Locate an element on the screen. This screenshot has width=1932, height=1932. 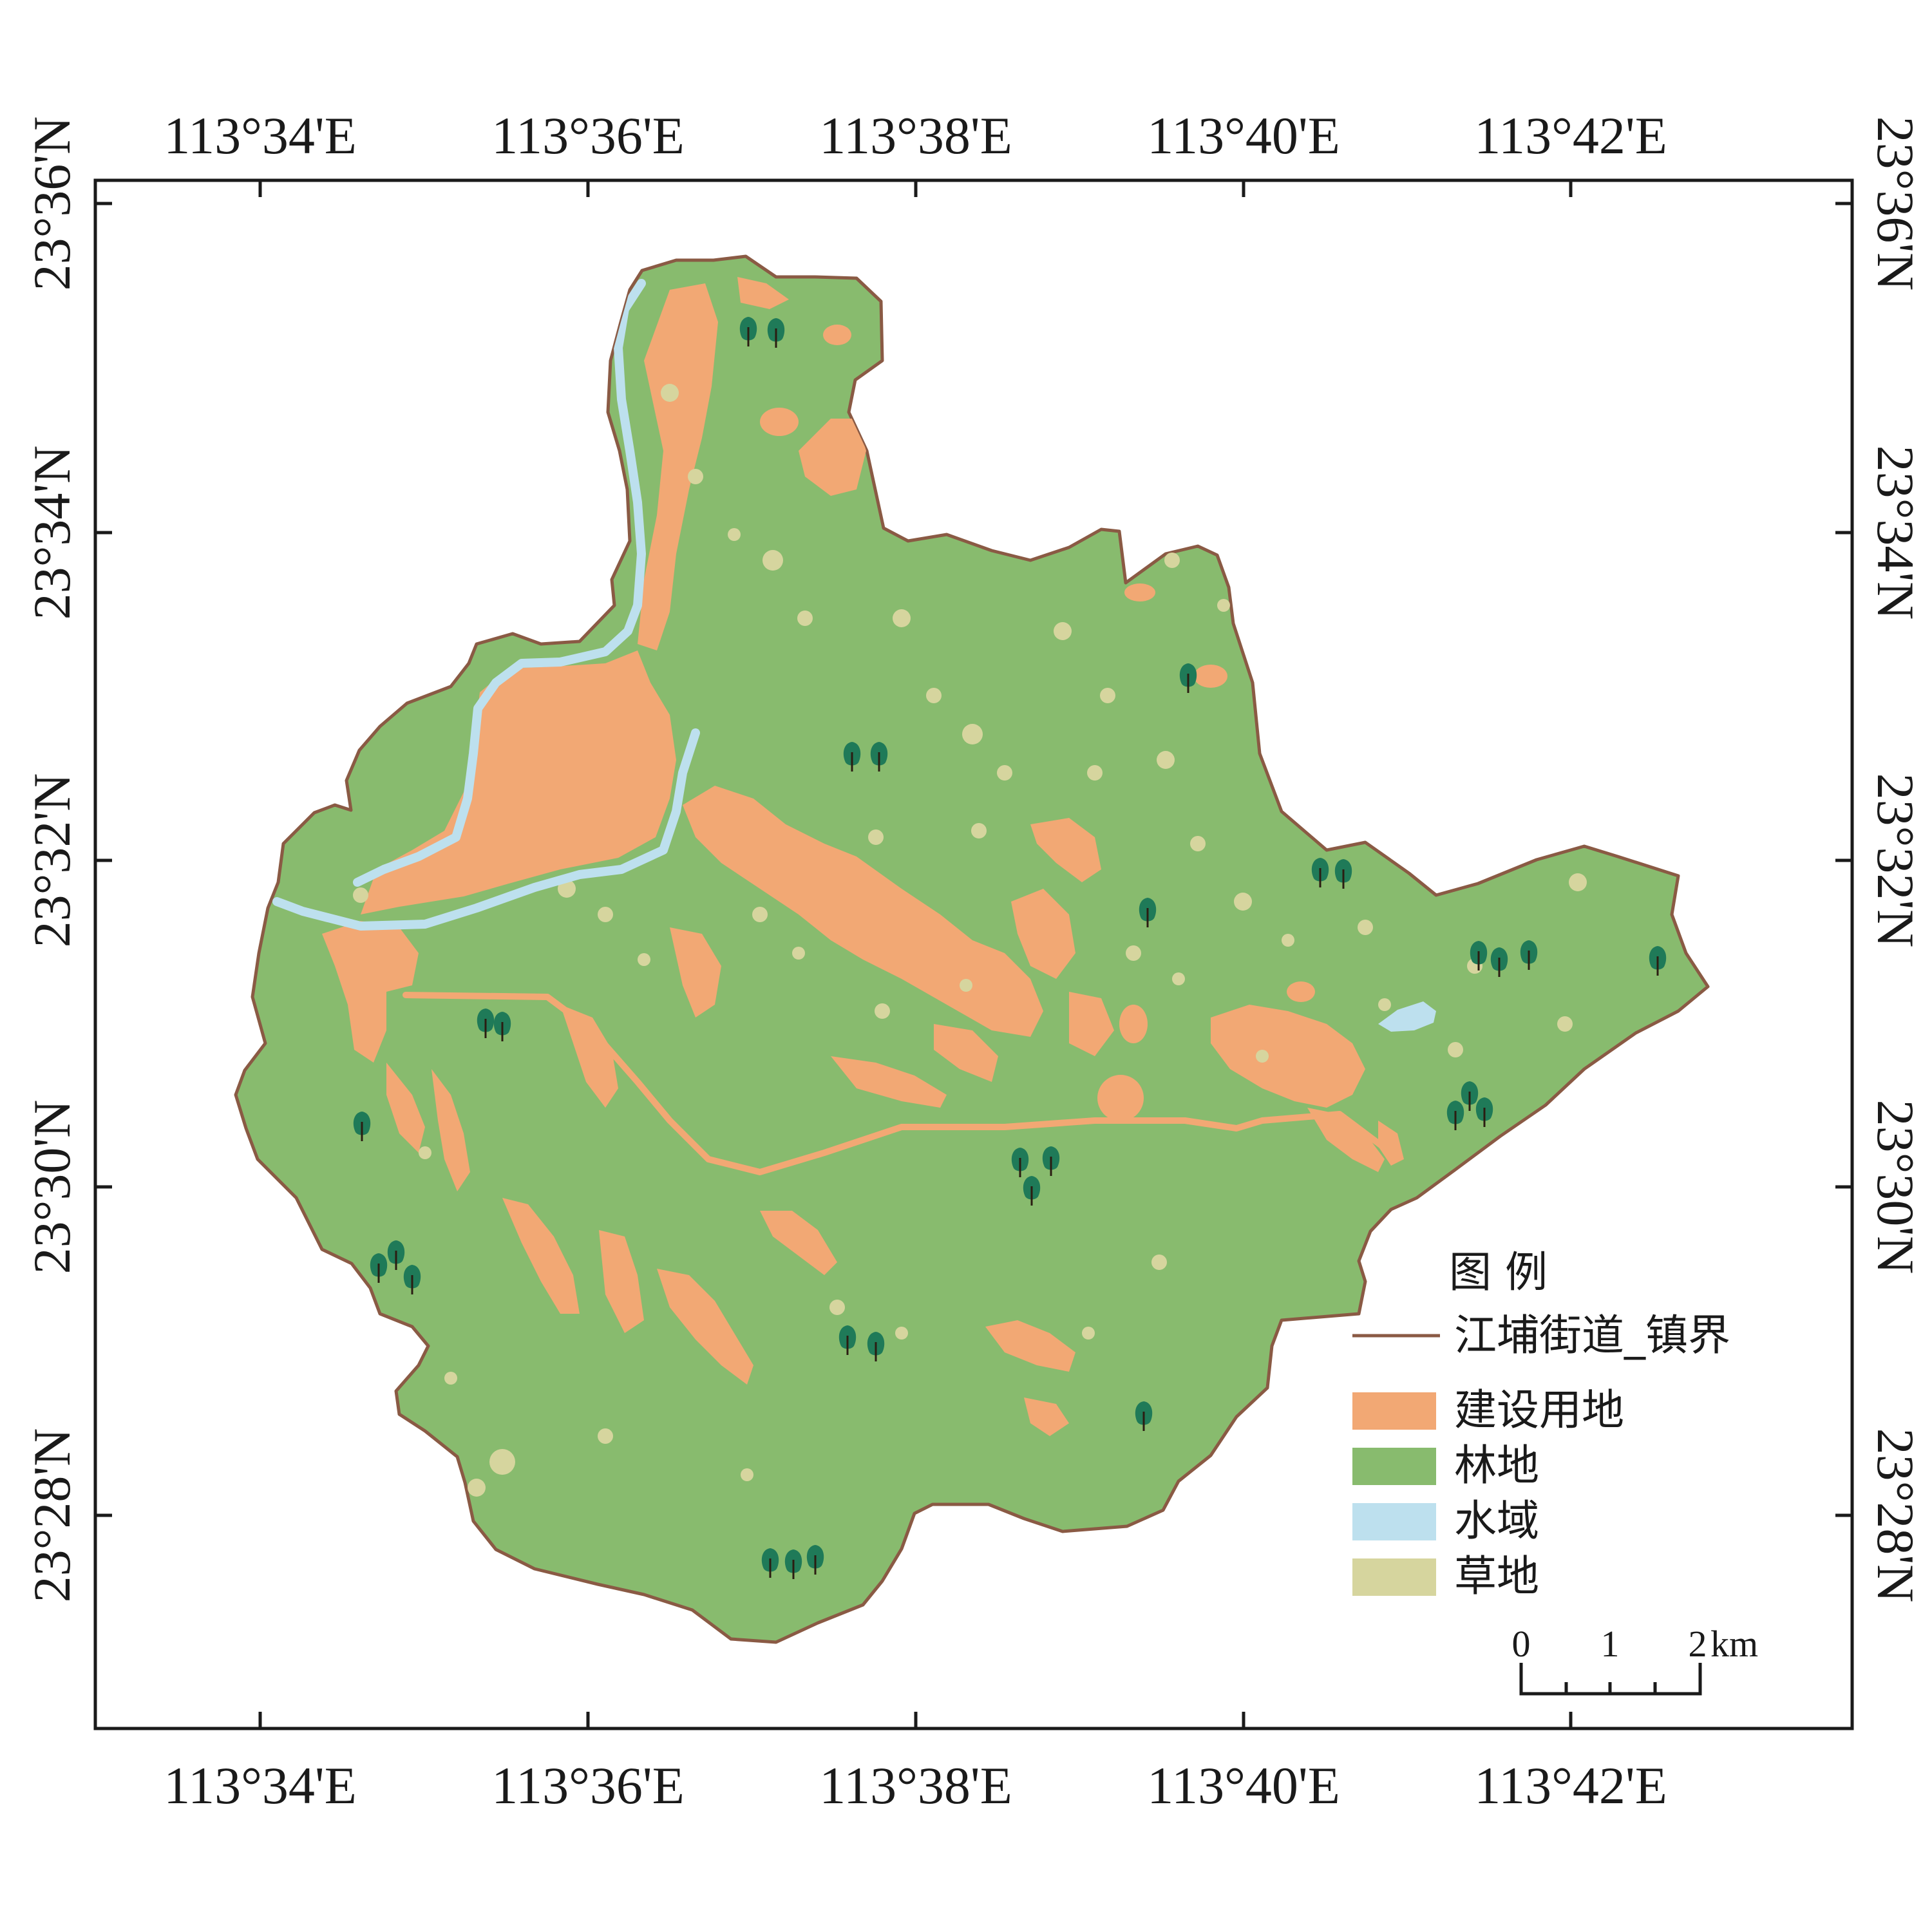
scale-label-2: 2 is located at coordinates (1698, 1644).